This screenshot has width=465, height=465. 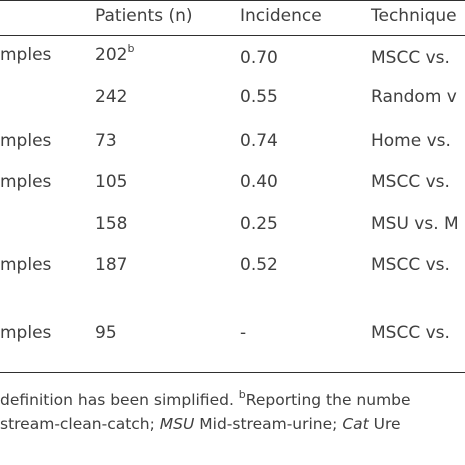 I want to click on header-patients: Patients (n), so click(x=144, y=16).